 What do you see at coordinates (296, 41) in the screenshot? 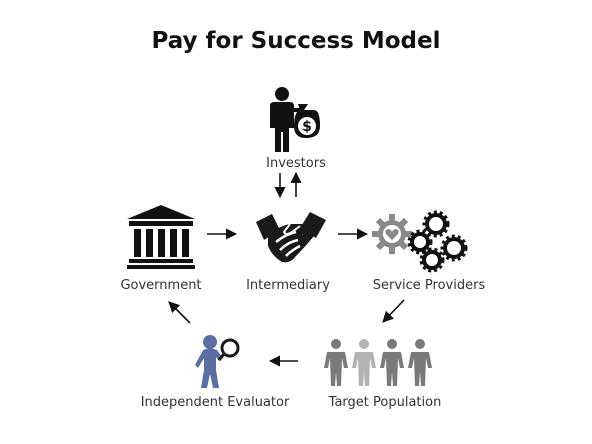
I see `page-title: Pay for Success Model` at bounding box center [296, 41].